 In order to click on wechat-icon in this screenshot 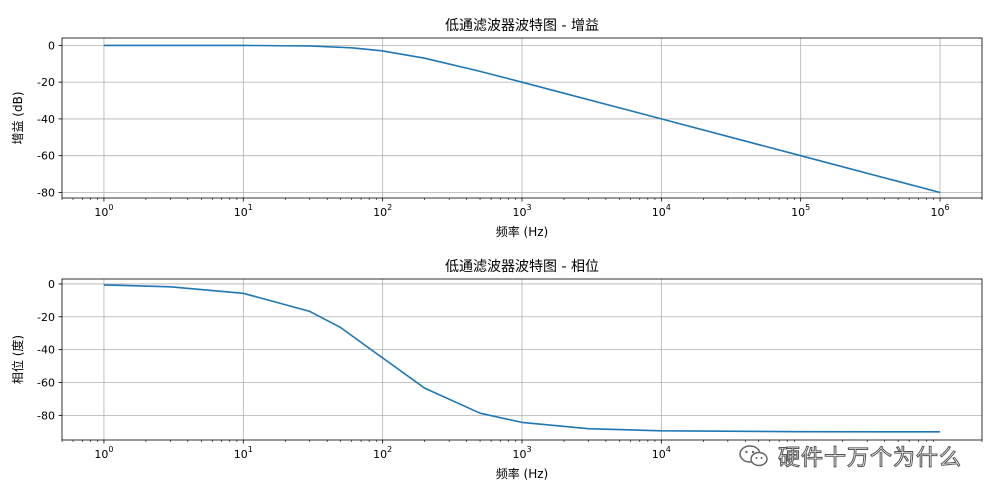, I will do `click(753, 456)`.